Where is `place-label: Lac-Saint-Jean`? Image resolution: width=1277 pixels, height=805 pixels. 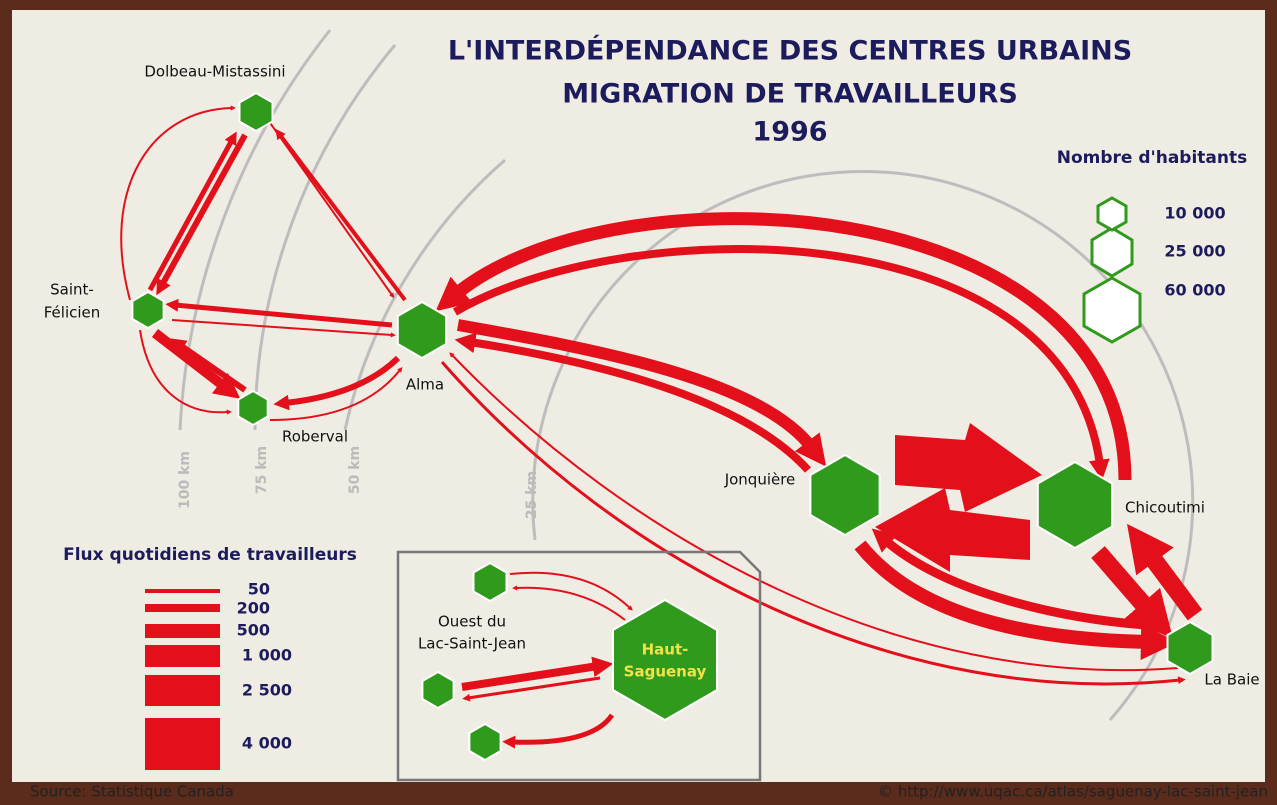 place-label: Lac-Saint-Jean is located at coordinates (472, 644).